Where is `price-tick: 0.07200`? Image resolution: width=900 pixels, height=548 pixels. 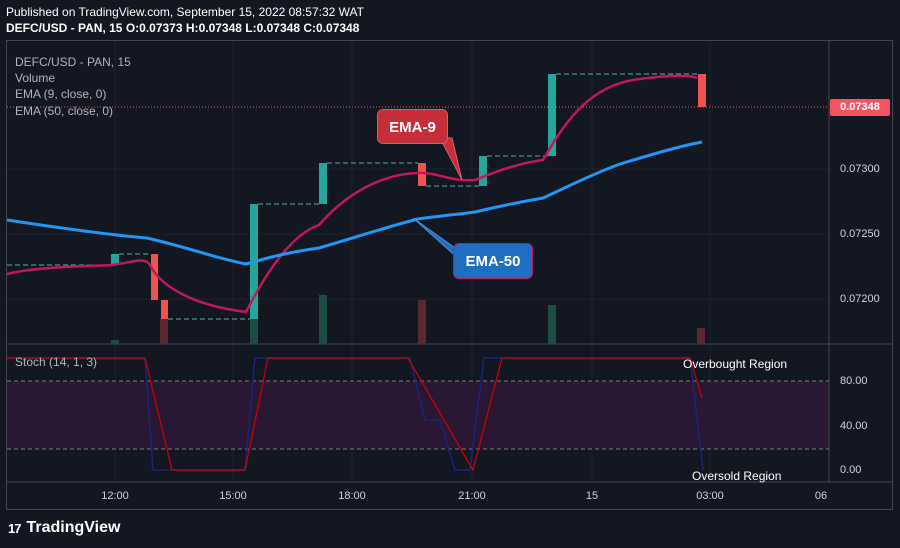
price-tick: 0.07200 is located at coordinates (860, 299).